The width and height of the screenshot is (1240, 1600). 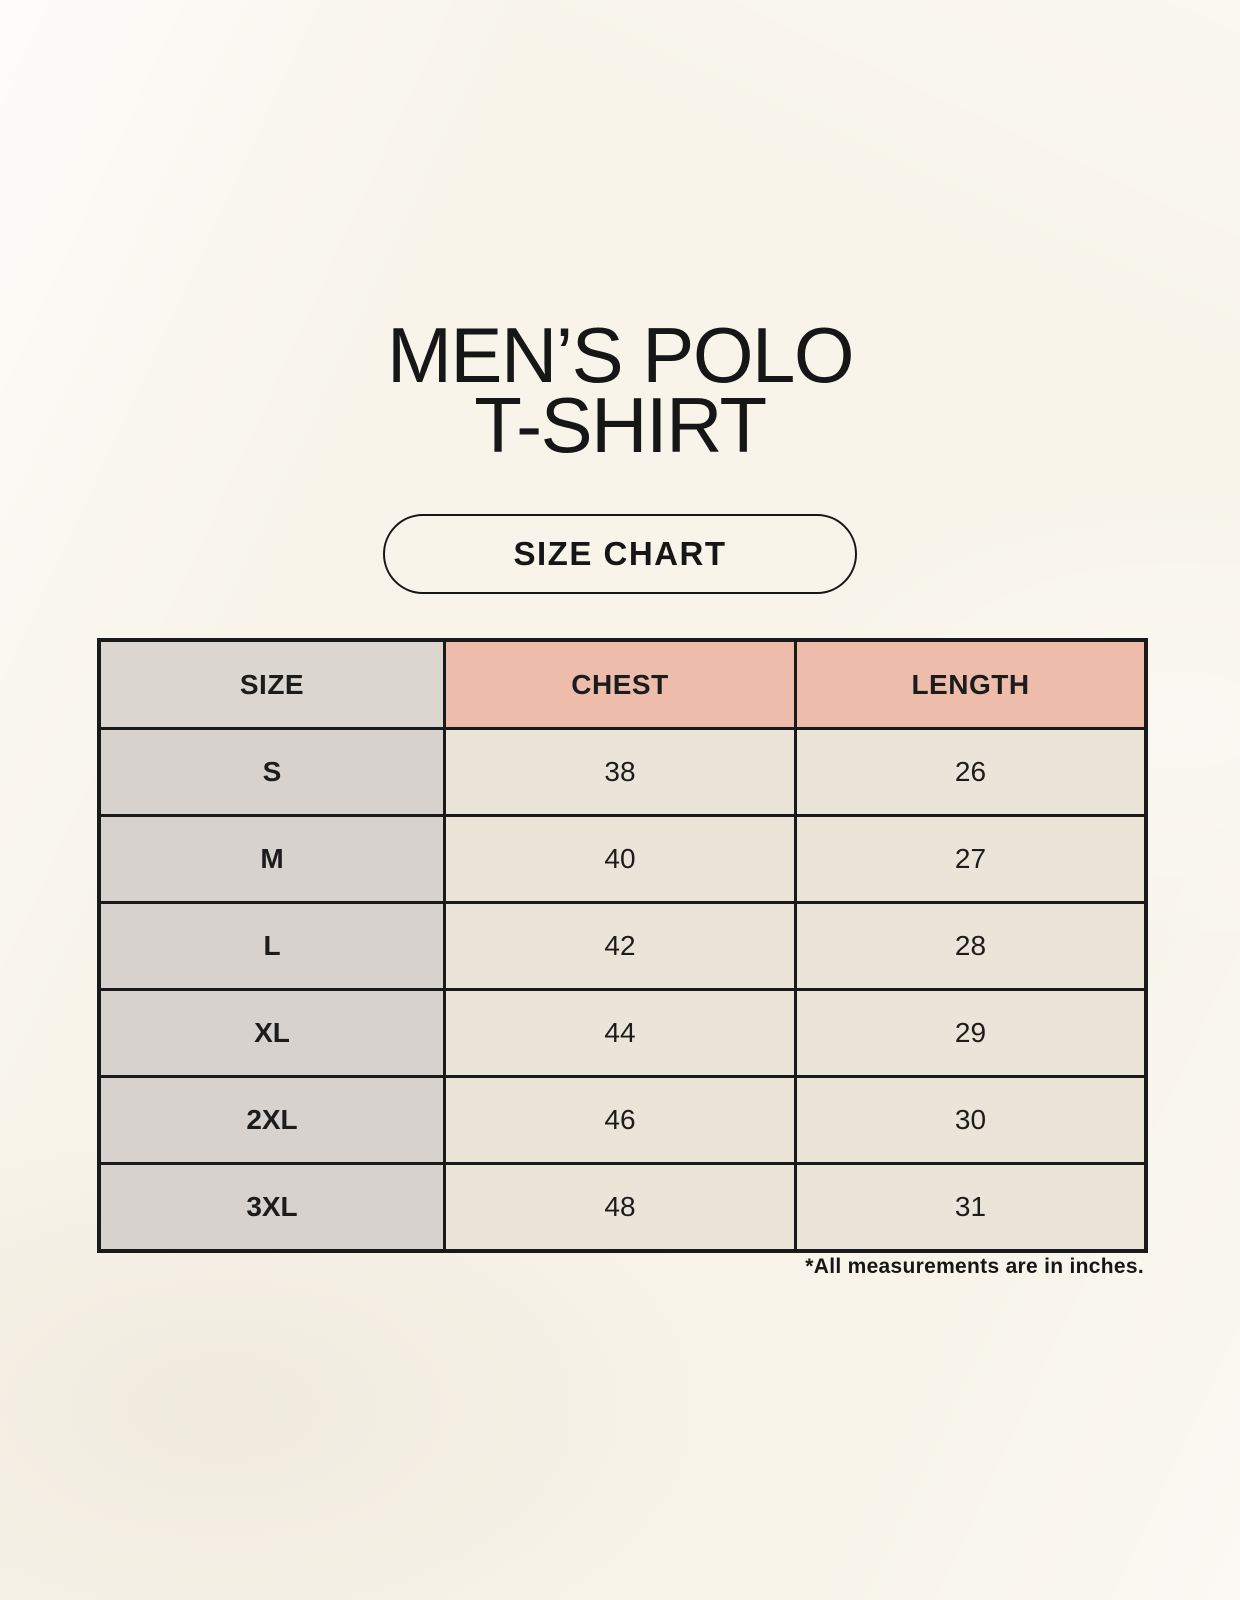 What do you see at coordinates (970, 1120) in the screenshot?
I see `length-cell: 30` at bounding box center [970, 1120].